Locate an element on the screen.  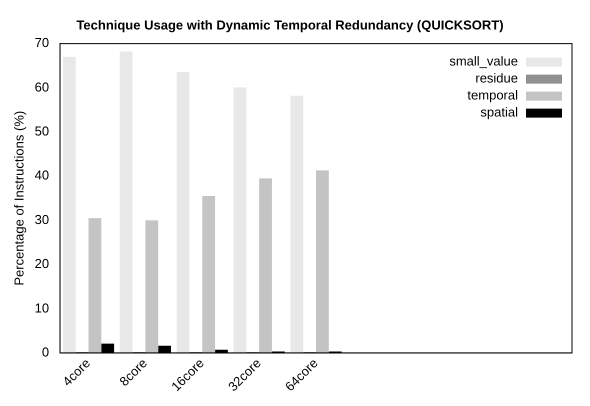
chart-title: Technique Usage with Dynamic Temporal Redundancy (QUICKSORT) is located at coordinates (290, 24).